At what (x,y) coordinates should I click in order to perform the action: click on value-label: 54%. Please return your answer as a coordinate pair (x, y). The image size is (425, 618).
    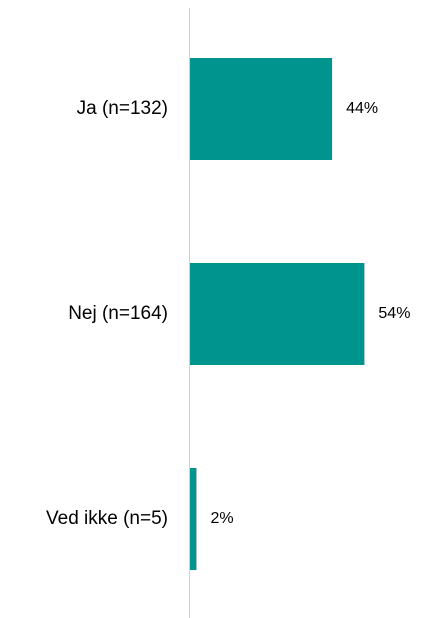
    Looking at the image, I should click on (394, 313).